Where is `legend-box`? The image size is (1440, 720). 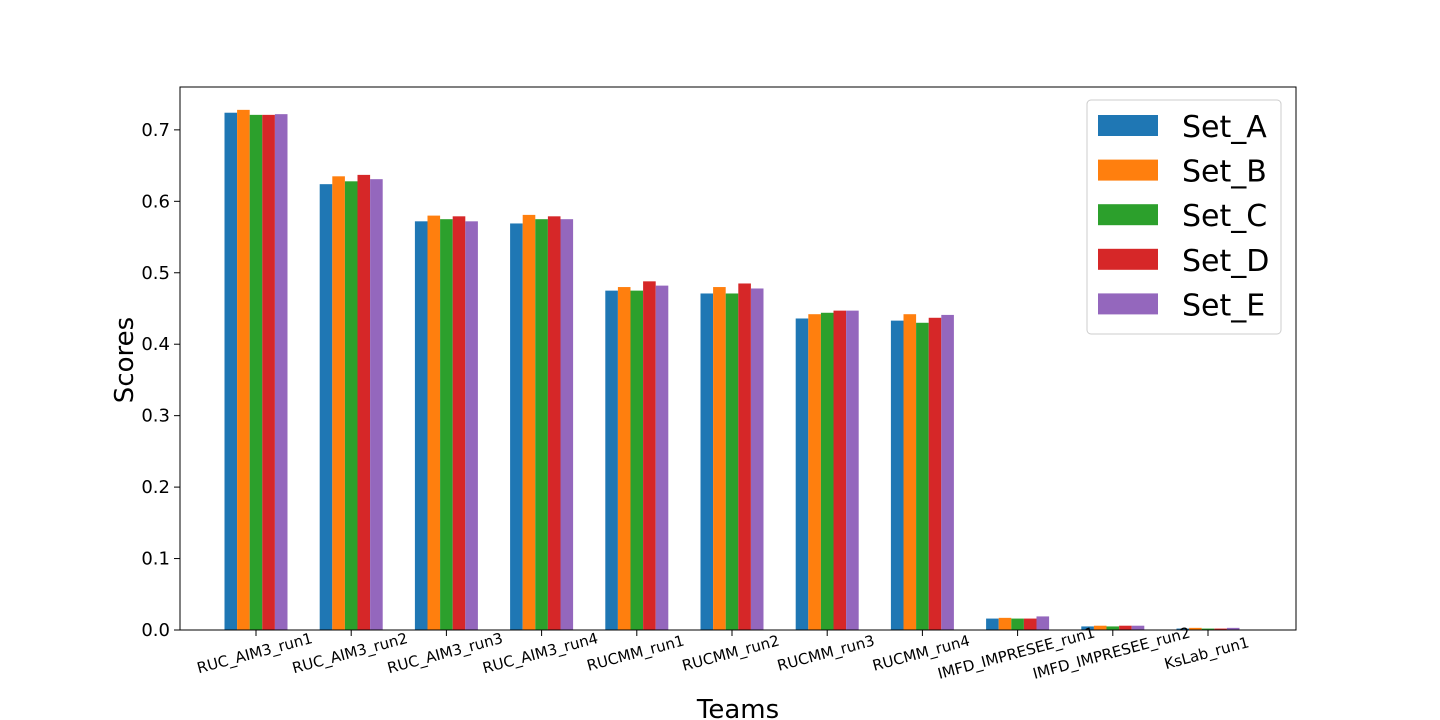
legend-box is located at coordinates (1184, 217).